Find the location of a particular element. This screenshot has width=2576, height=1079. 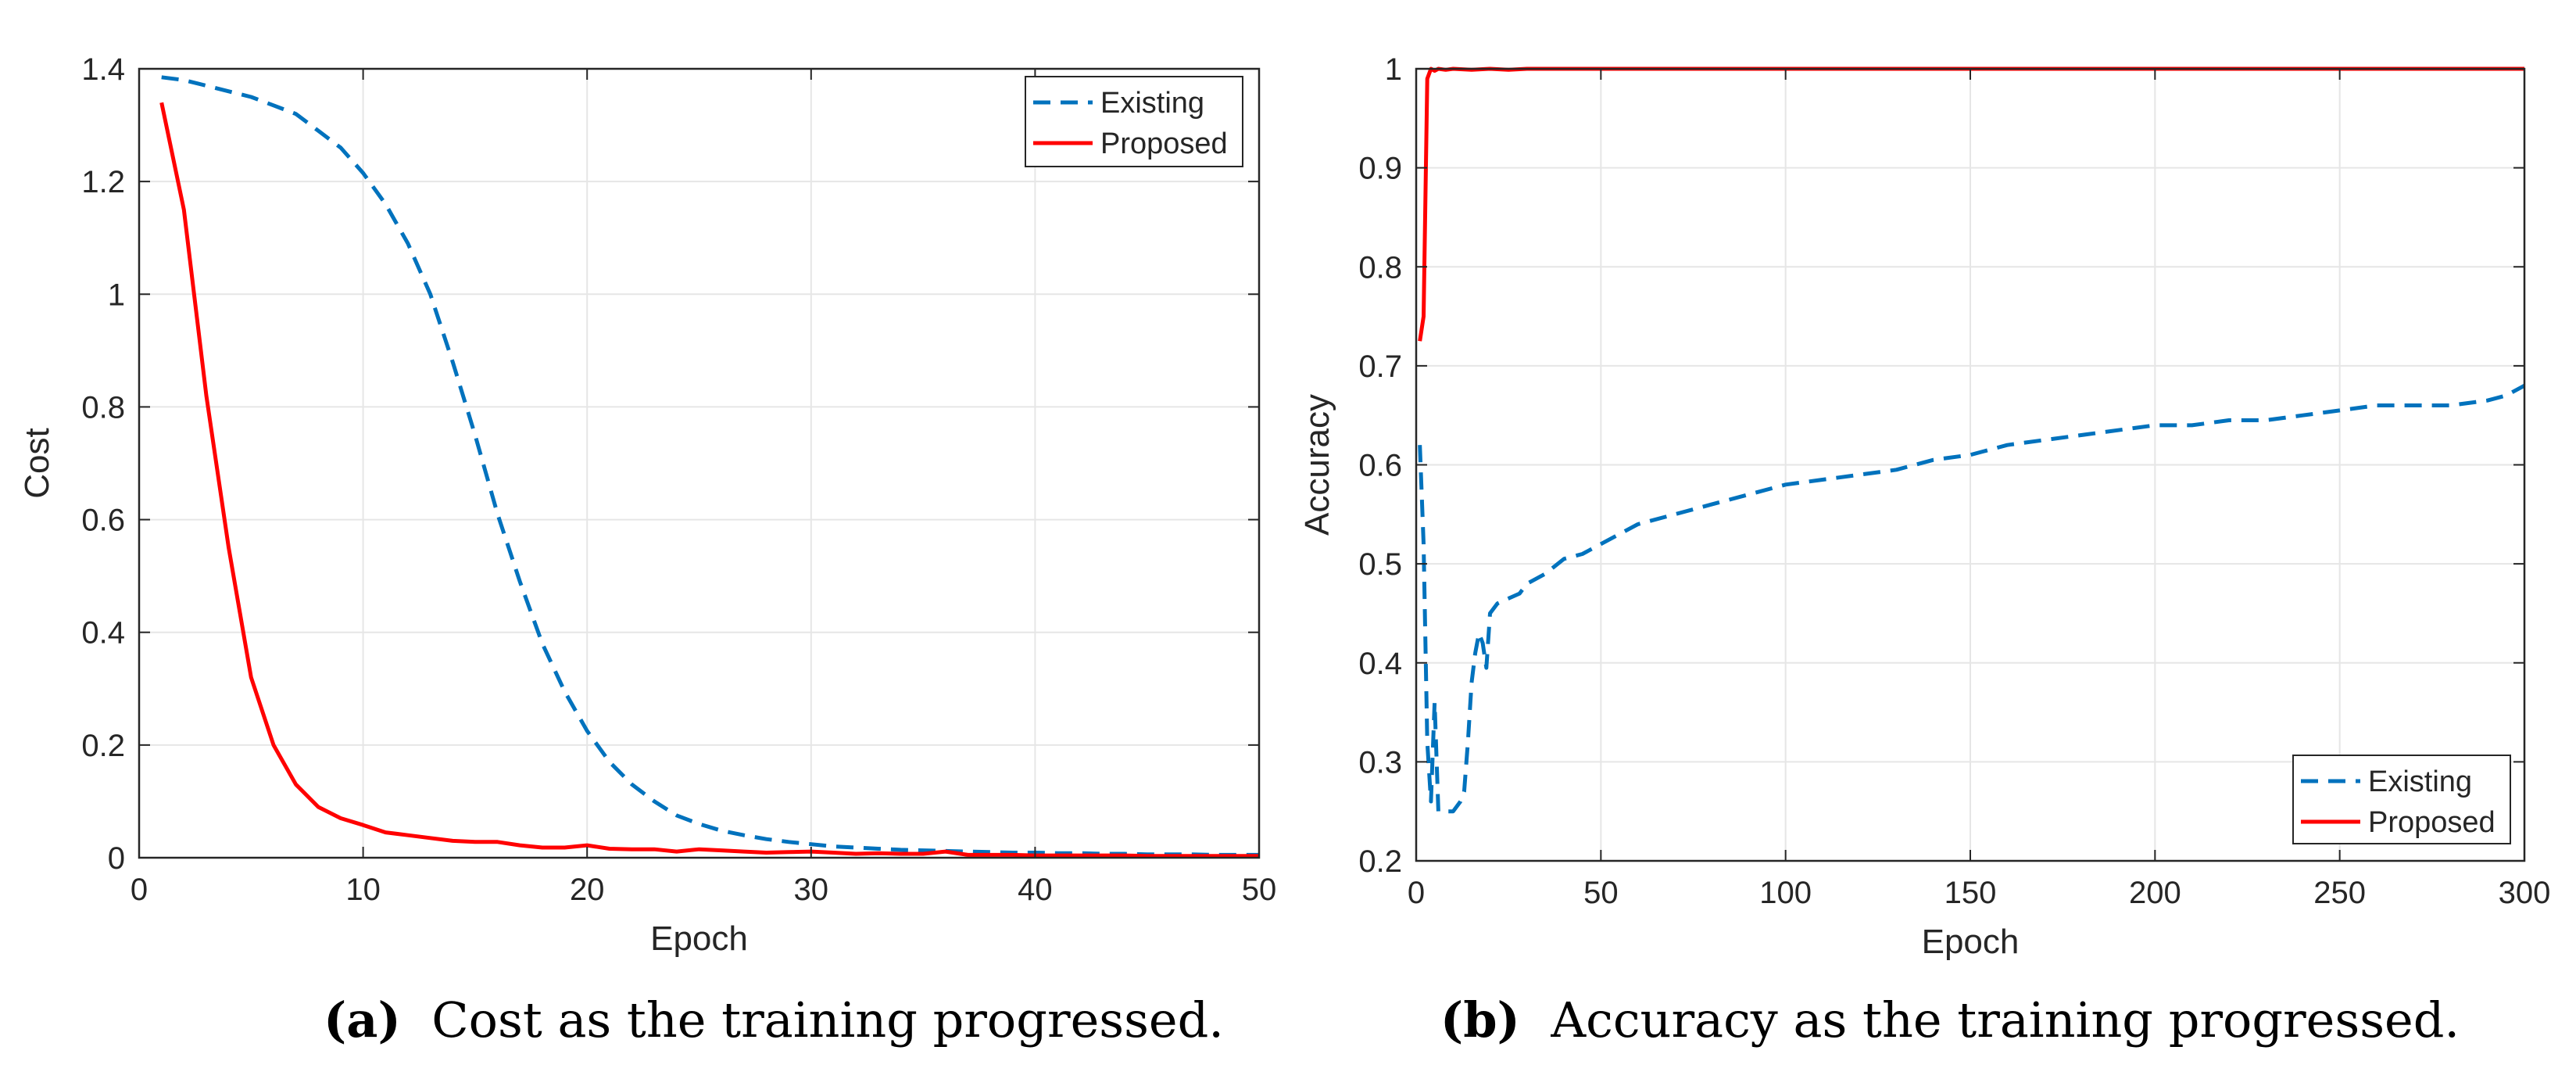

x-tick-label: 250 is located at coordinates (2339, 893).